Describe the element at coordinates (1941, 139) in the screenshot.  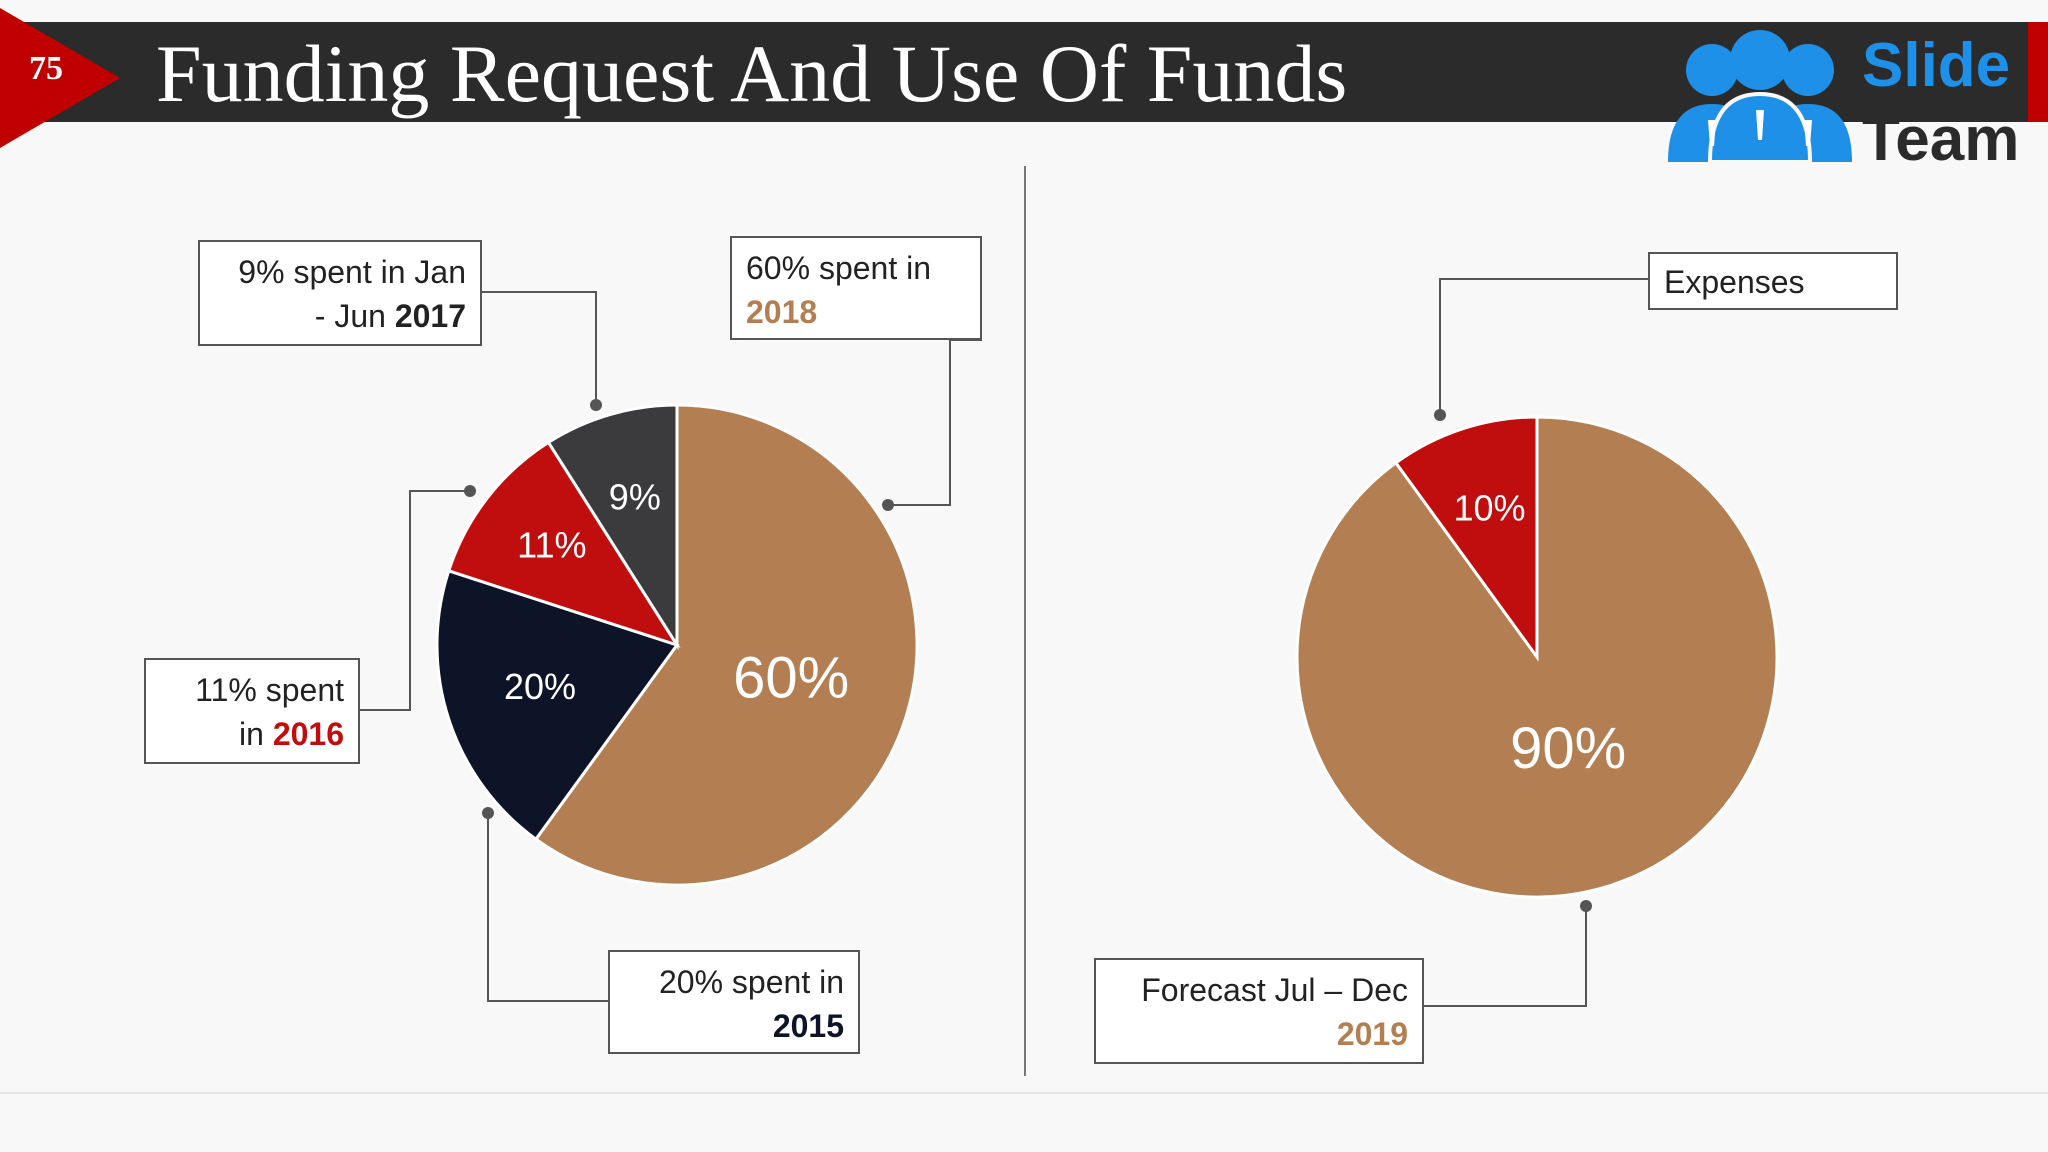
I see `logo-word-team: Team` at that location.